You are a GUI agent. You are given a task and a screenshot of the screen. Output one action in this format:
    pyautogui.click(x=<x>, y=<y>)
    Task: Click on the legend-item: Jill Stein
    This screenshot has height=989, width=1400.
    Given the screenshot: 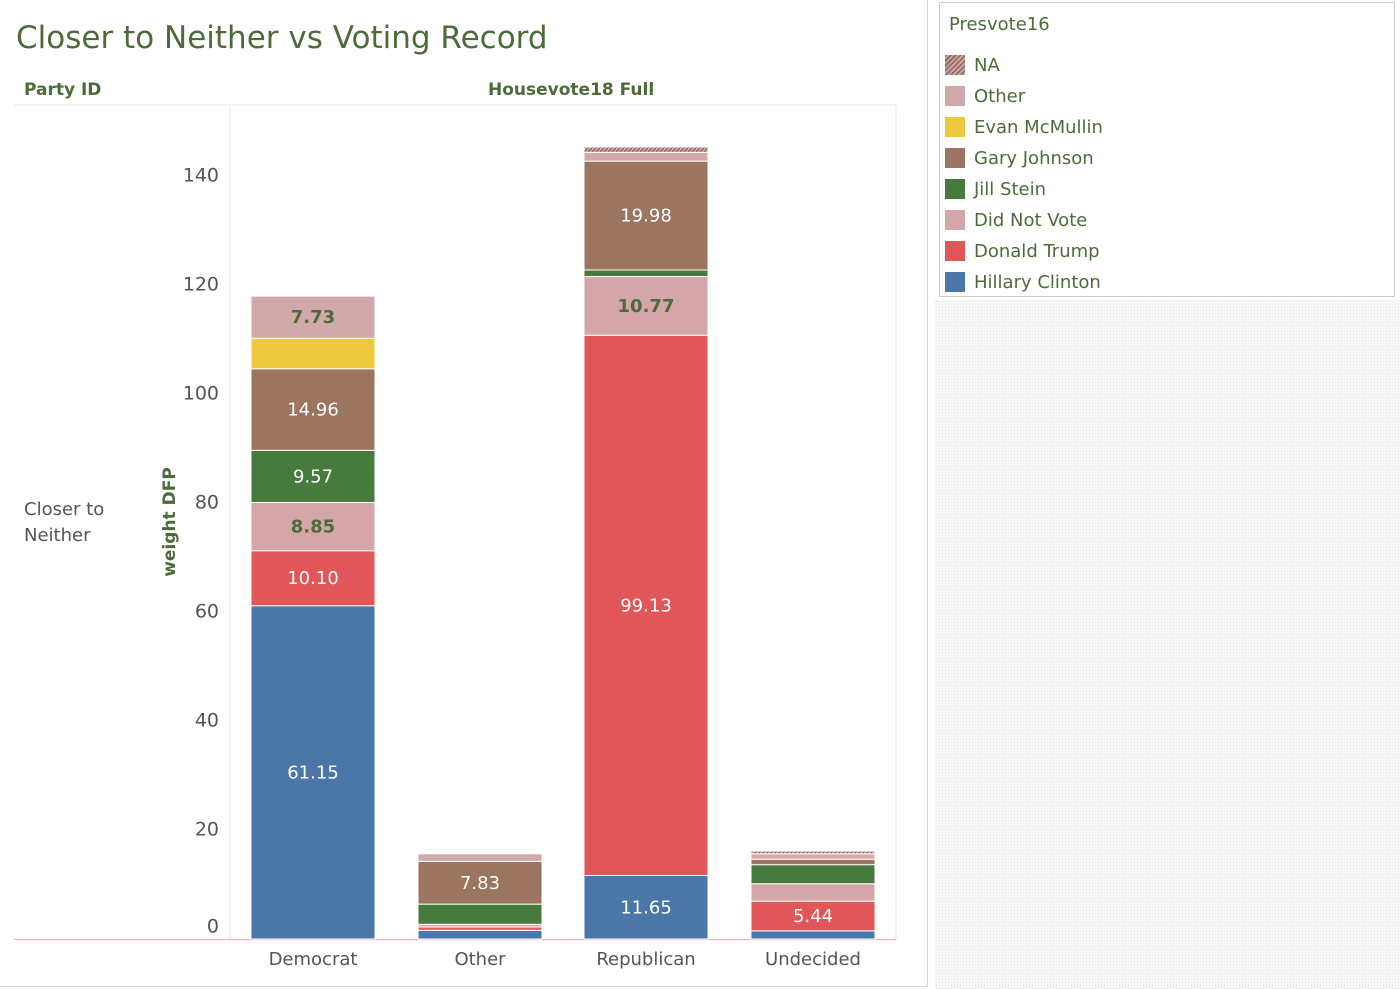 What is the action you would take?
    pyautogui.click(x=995, y=189)
    